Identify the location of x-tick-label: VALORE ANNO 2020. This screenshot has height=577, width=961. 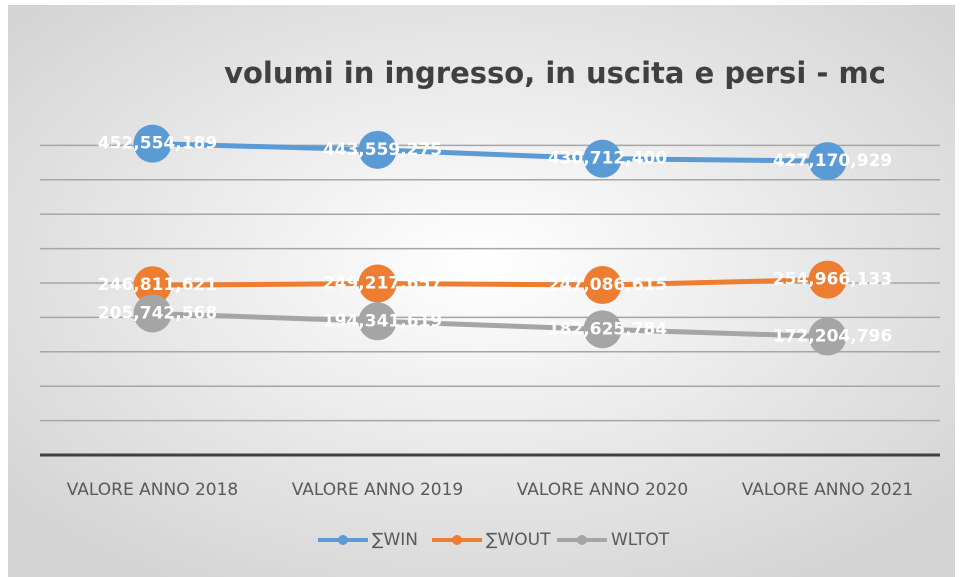
(603, 490).